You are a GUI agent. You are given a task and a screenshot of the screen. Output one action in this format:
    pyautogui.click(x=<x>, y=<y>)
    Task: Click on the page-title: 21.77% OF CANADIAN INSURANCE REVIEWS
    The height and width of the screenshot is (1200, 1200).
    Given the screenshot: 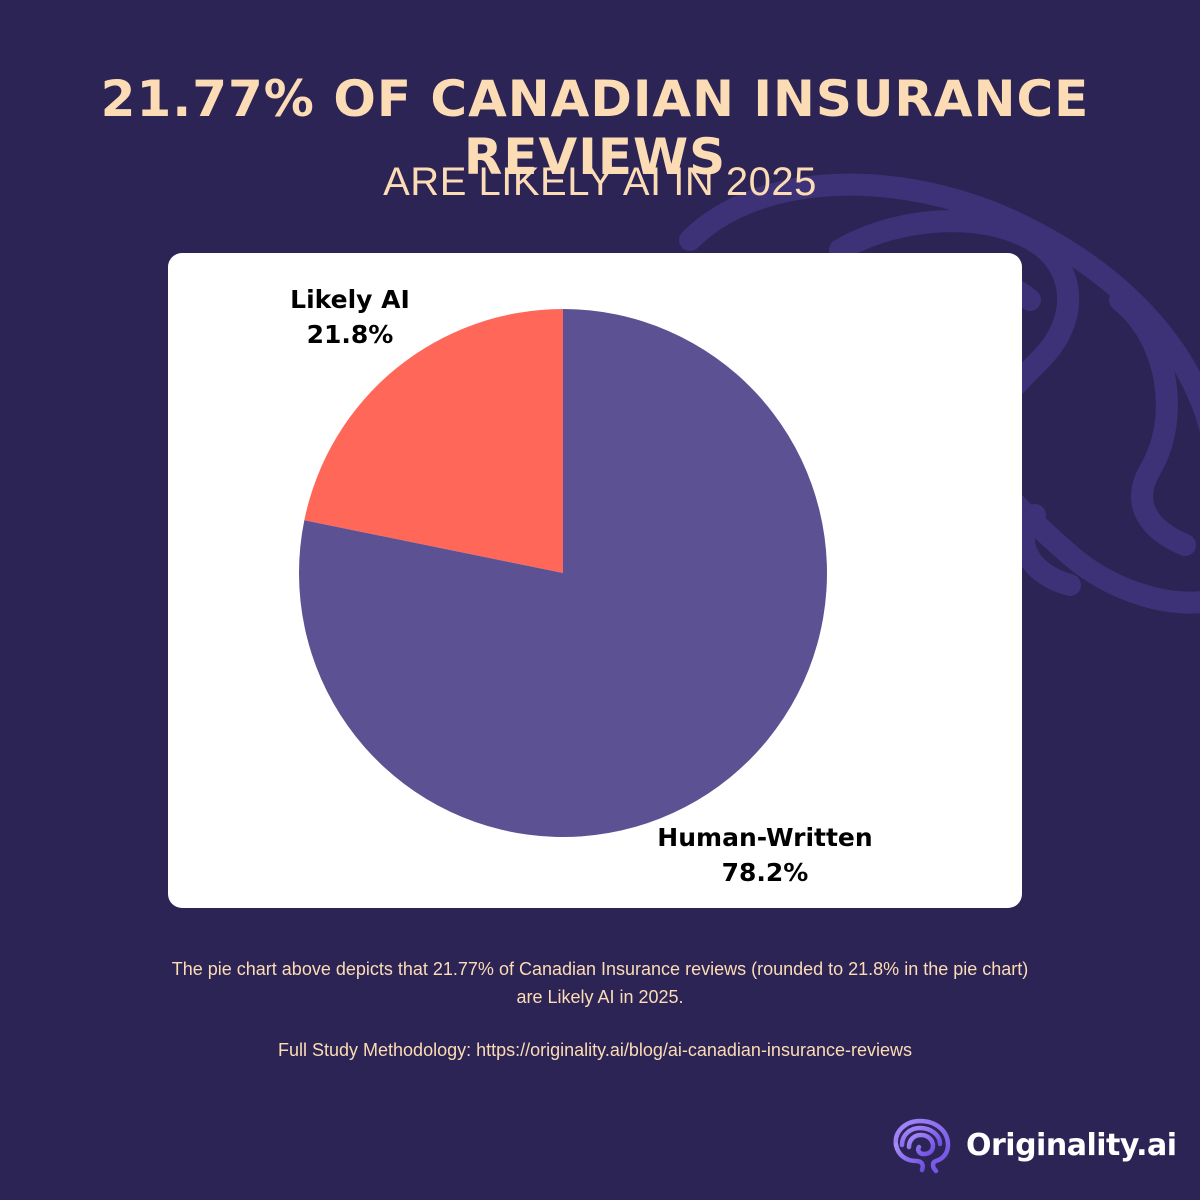 What is the action you would take?
    pyautogui.click(x=595, y=128)
    